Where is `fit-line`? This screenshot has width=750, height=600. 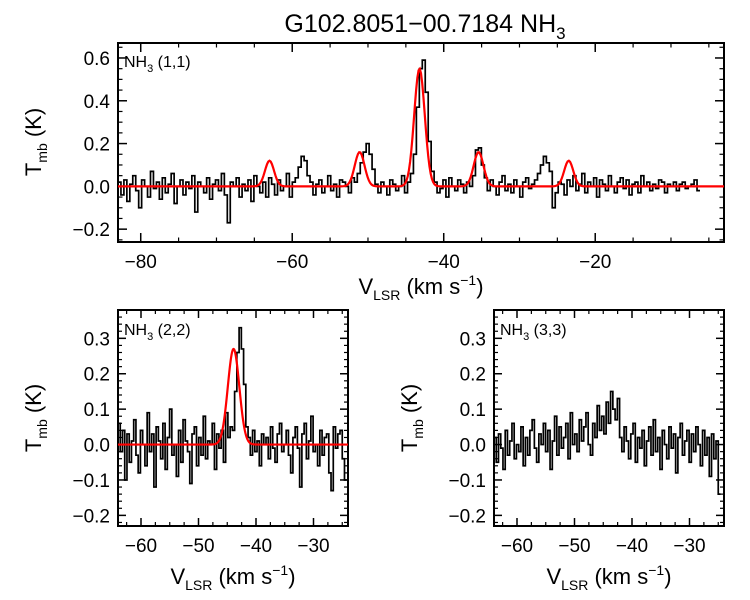
fit-line is located at coordinates (233, 396).